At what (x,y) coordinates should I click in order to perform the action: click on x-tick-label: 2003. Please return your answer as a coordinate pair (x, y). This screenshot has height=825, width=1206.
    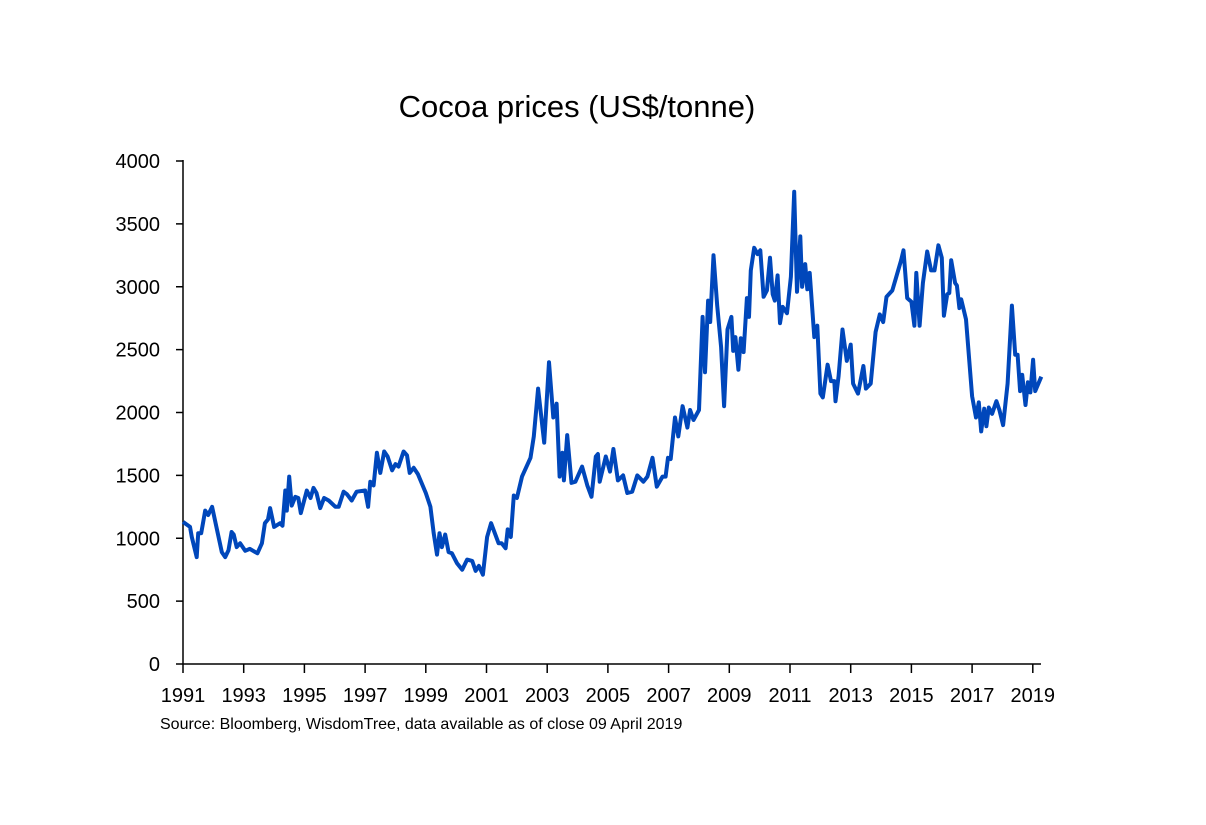
    Looking at the image, I should click on (547, 696).